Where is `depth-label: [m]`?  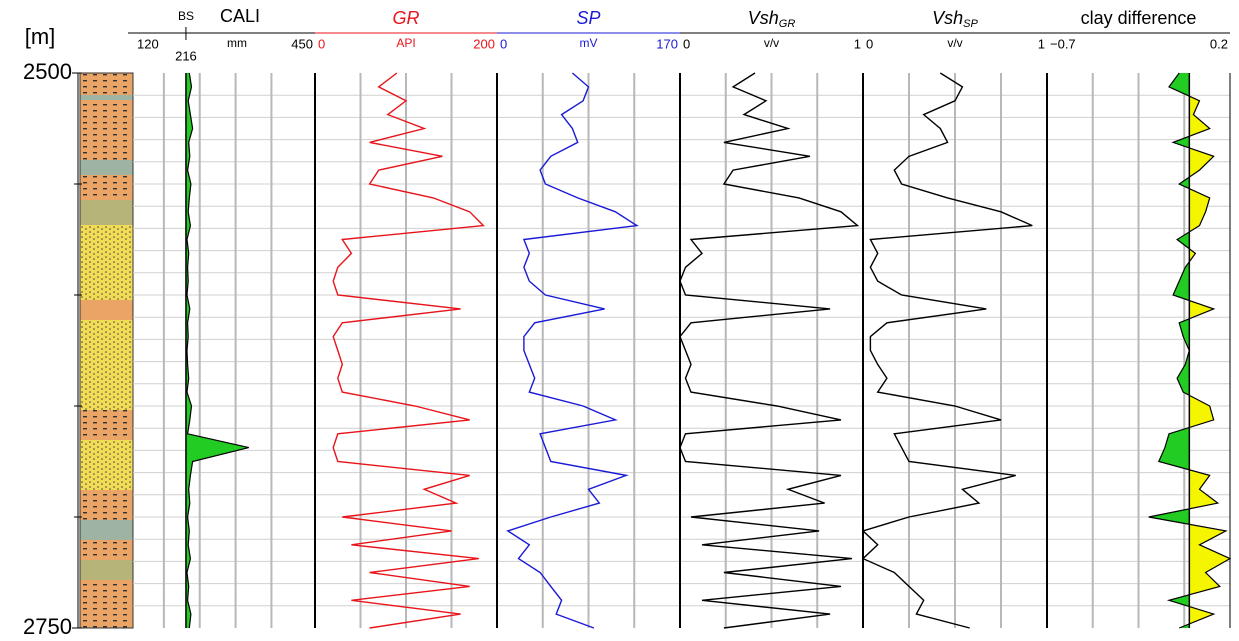
depth-label: [m] is located at coordinates (40, 36).